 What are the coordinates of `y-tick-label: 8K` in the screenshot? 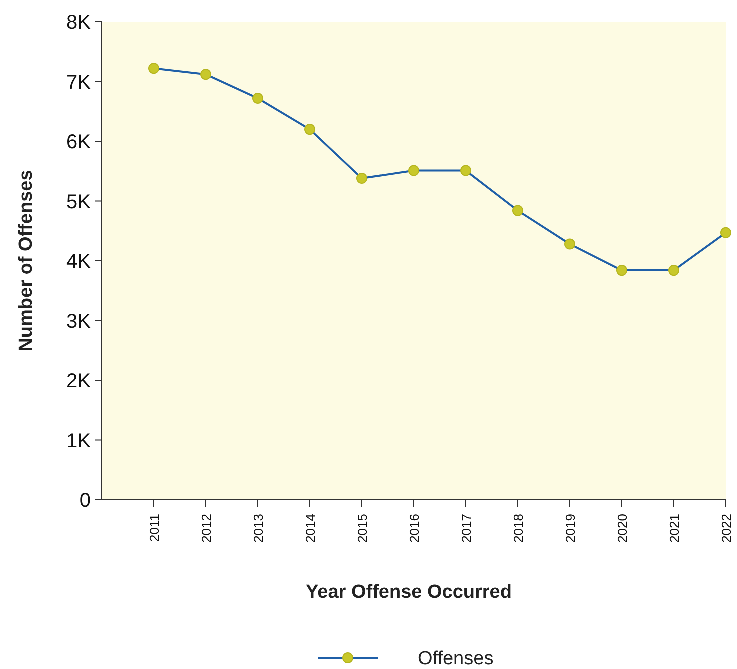 It's located at (79, 23).